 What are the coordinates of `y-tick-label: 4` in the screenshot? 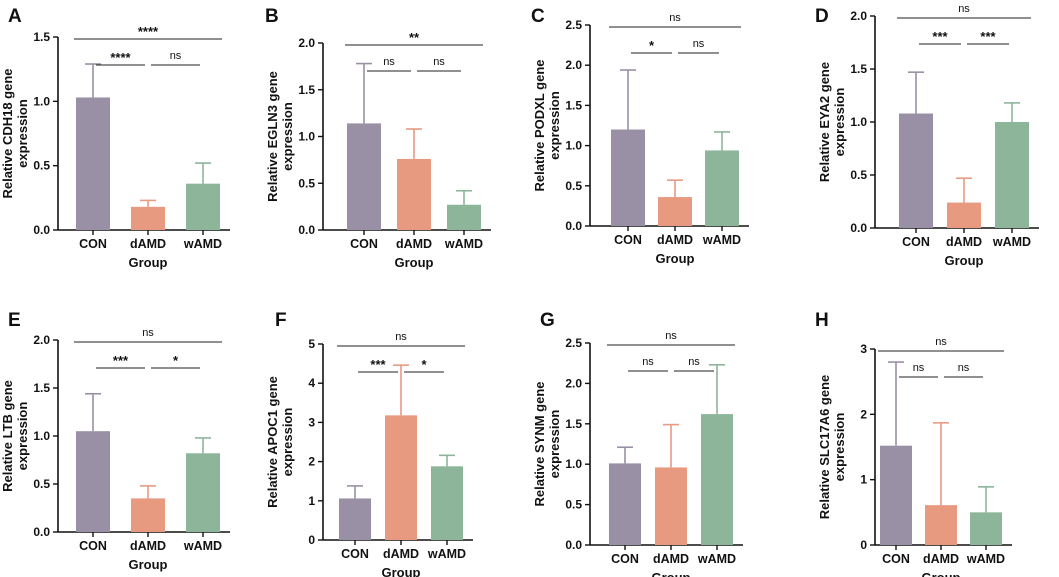 It's located at (311, 383).